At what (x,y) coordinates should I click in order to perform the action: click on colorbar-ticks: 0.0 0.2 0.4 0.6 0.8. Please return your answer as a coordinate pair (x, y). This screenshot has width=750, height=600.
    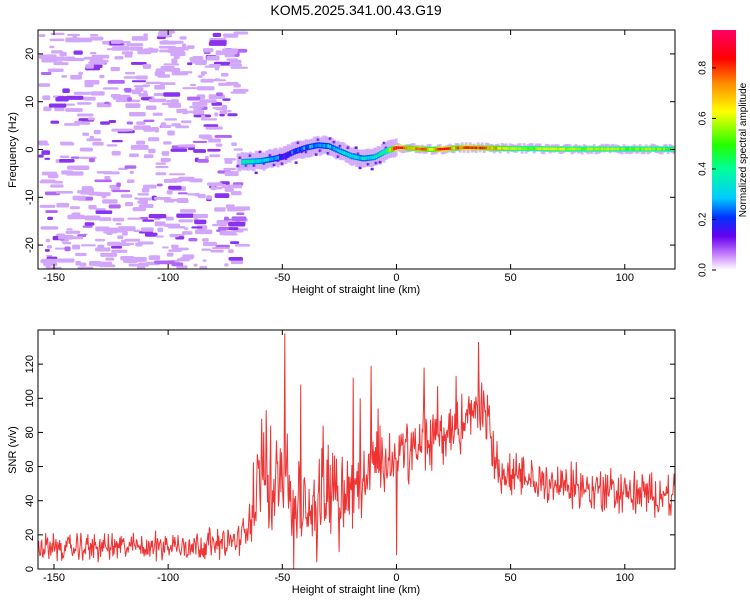
    Looking at the image, I should click on (707, 169).